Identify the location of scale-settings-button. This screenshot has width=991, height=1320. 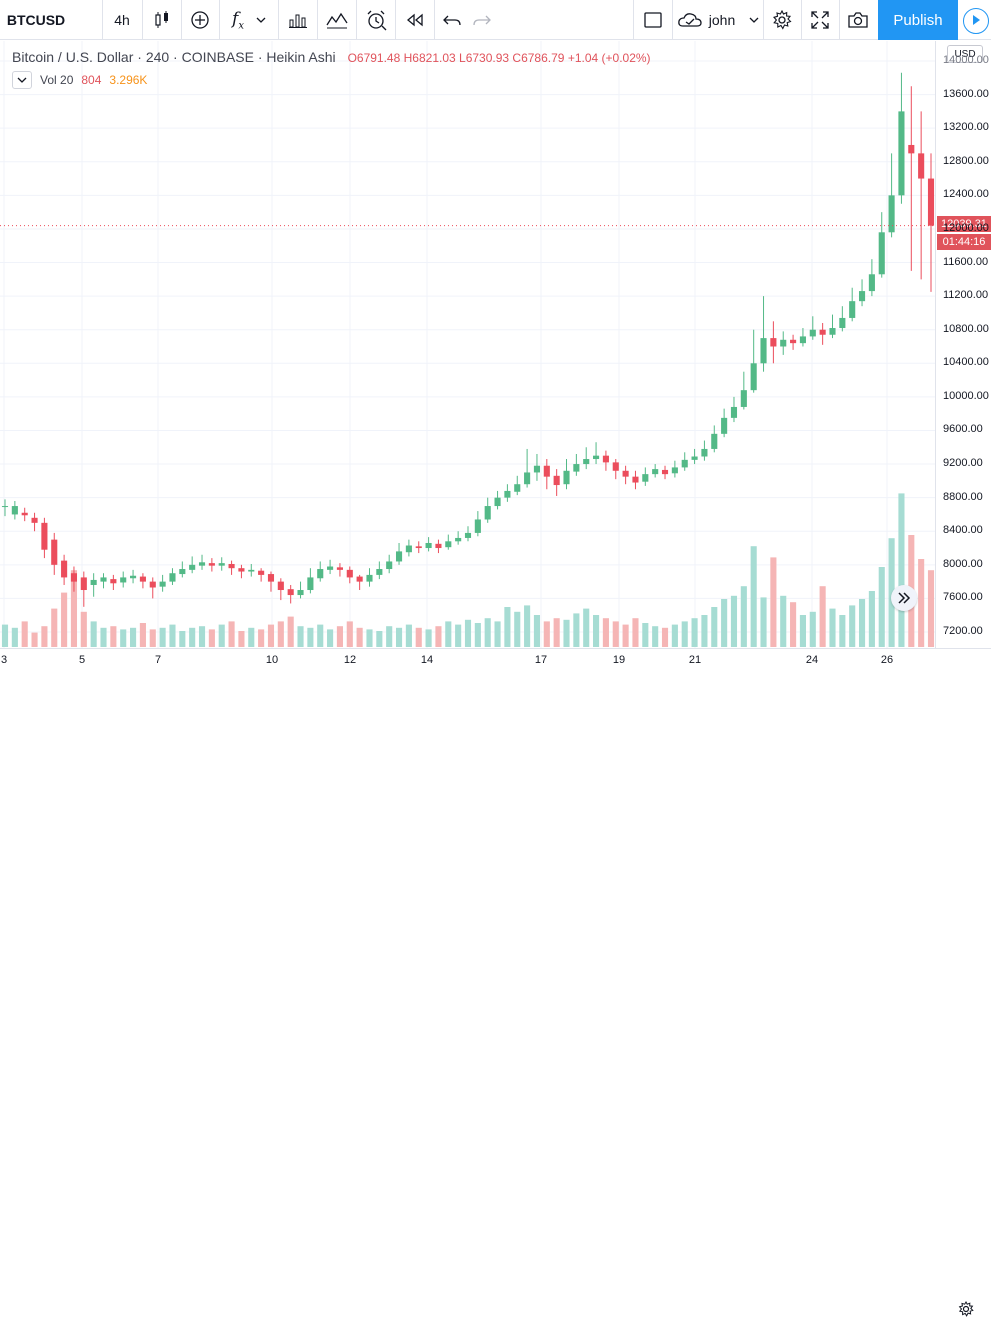
(966, 1309).